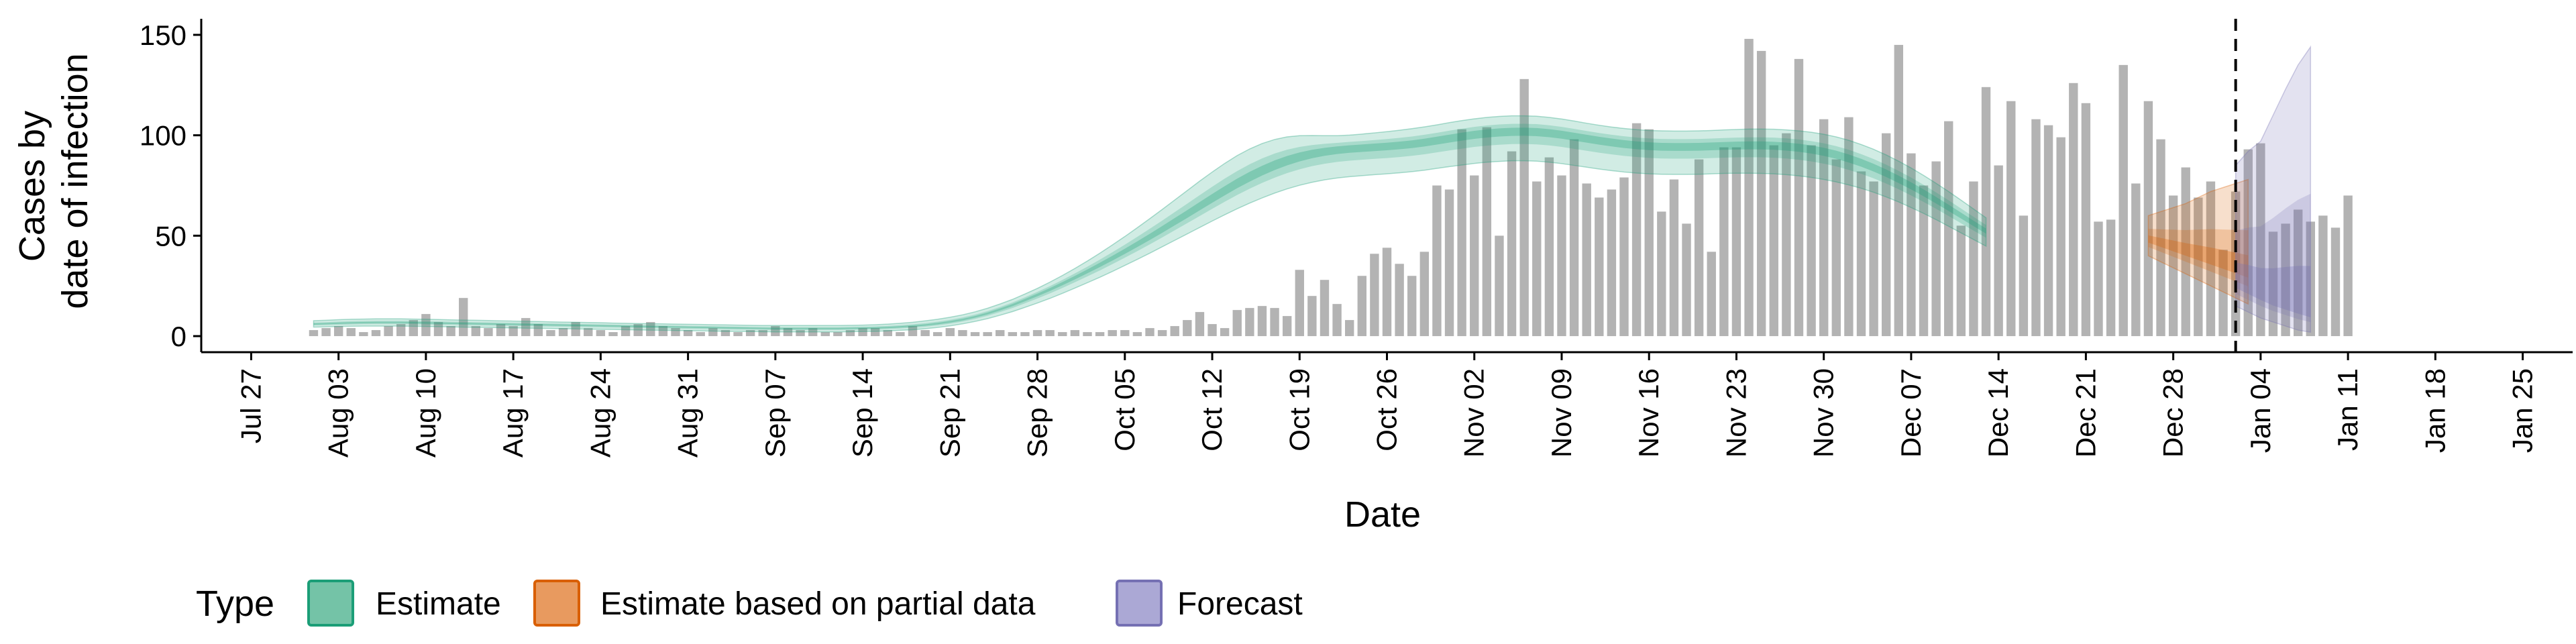  Describe the element at coordinates (75, 181) in the screenshot. I see `y-axis-title-line-2: date of infection` at that location.